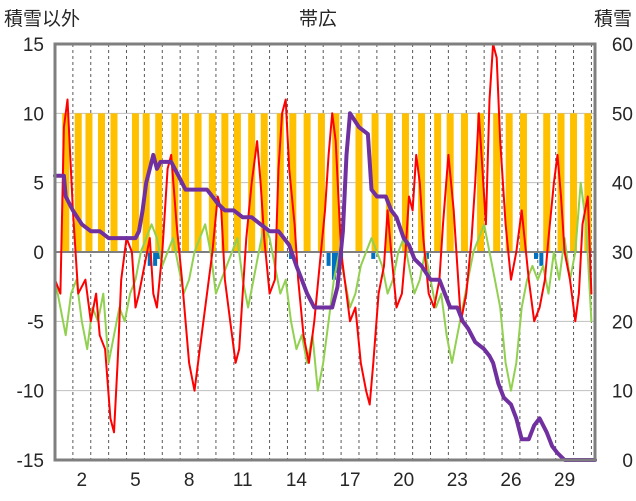 This screenshot has height=501, width=636. Describe the element at coordinates (35, 322) in the screenshot. I see `left-tick-label: -5` at that location.